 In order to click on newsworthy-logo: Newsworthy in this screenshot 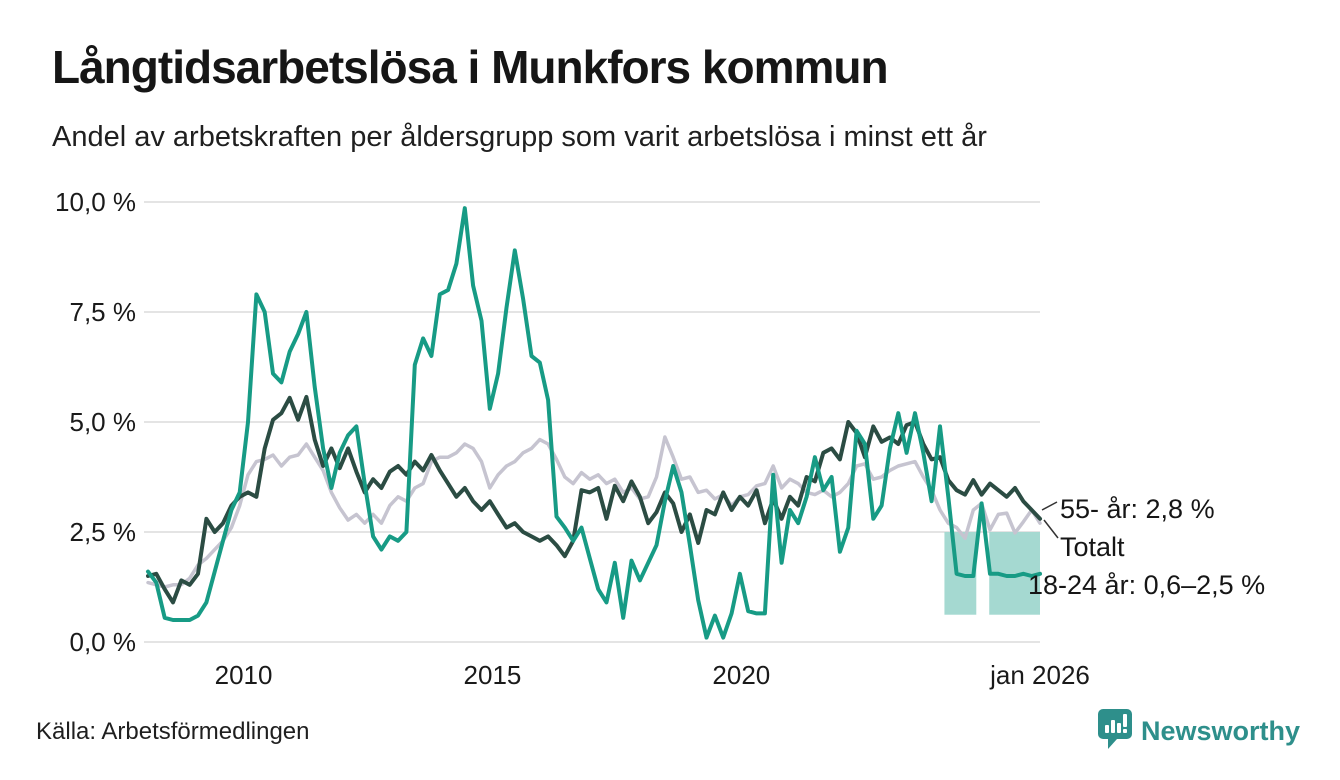, I will do `click(1198, 731)`.